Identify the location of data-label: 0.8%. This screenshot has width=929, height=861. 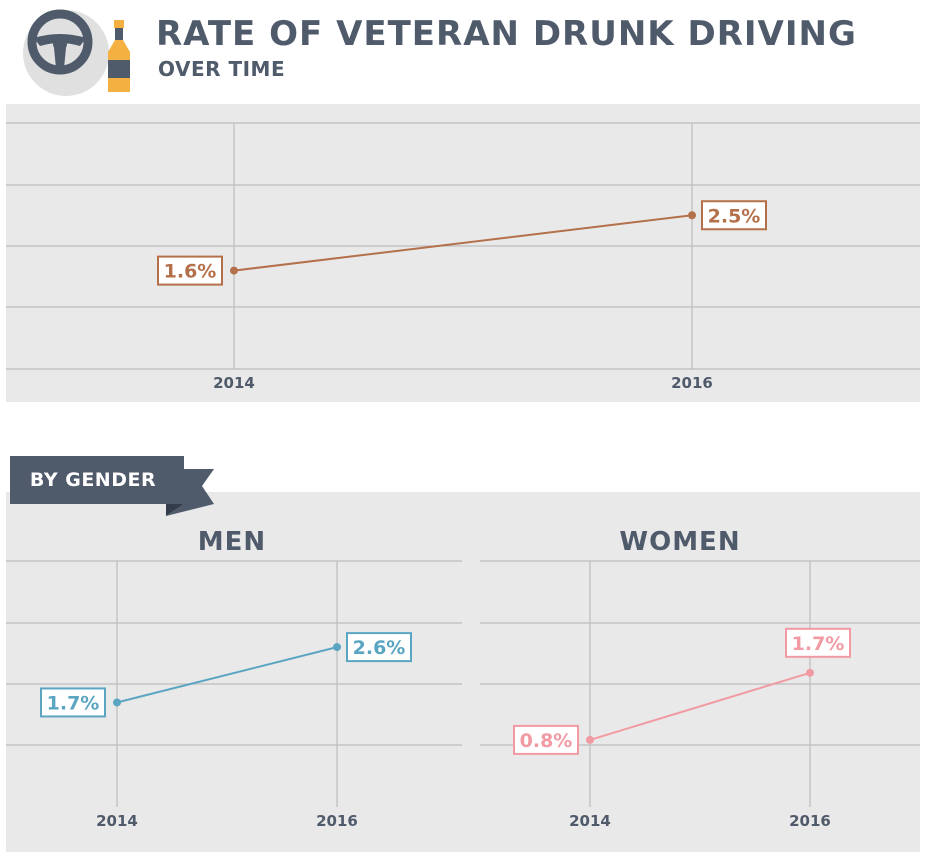
(546, 741).